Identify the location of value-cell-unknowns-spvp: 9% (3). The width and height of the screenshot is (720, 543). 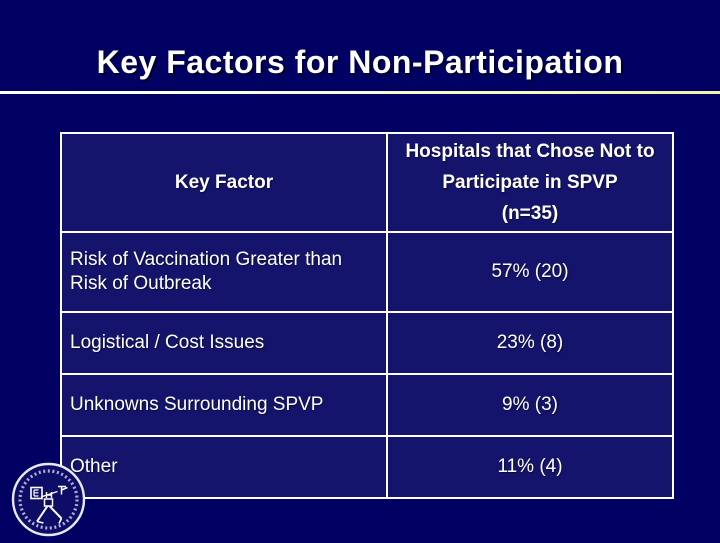
(530, 405).